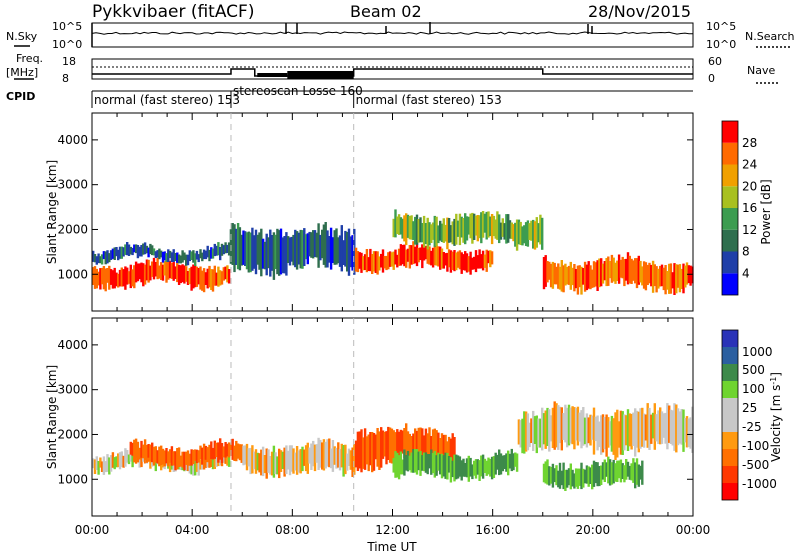  I want to click on power-data, so click(393, 252).